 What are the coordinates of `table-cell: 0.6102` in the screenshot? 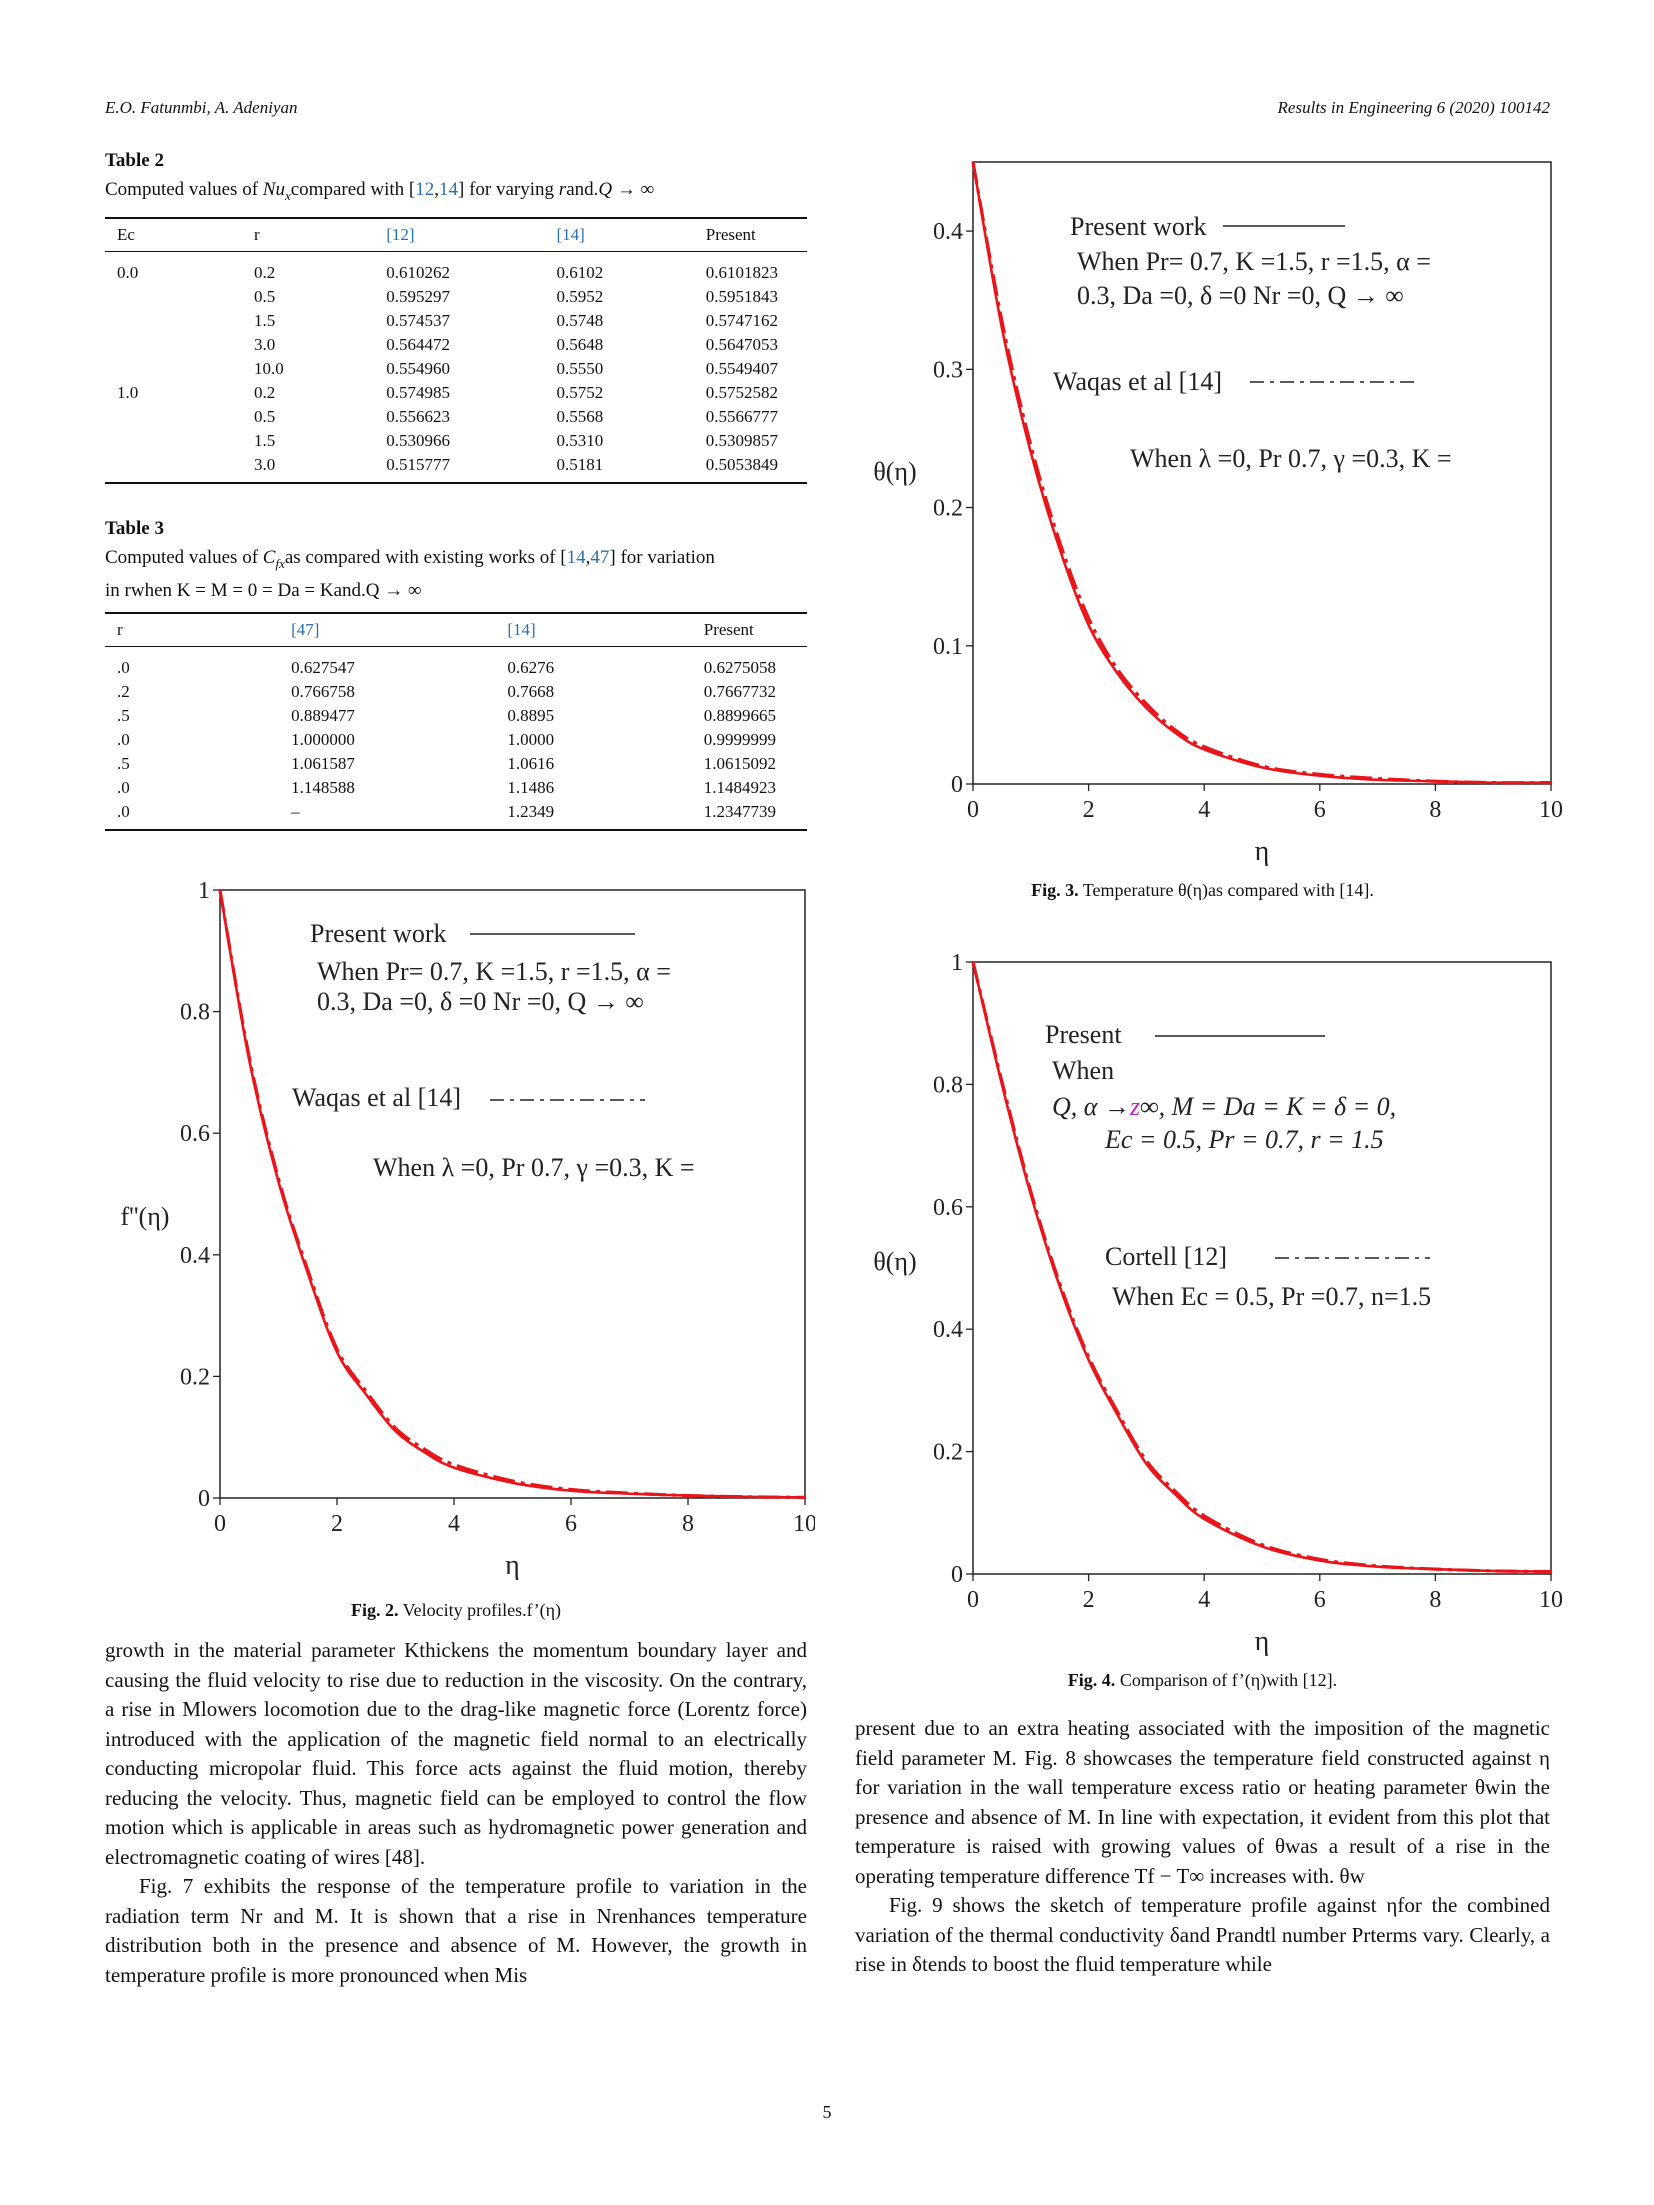 It's located at (580, 272).